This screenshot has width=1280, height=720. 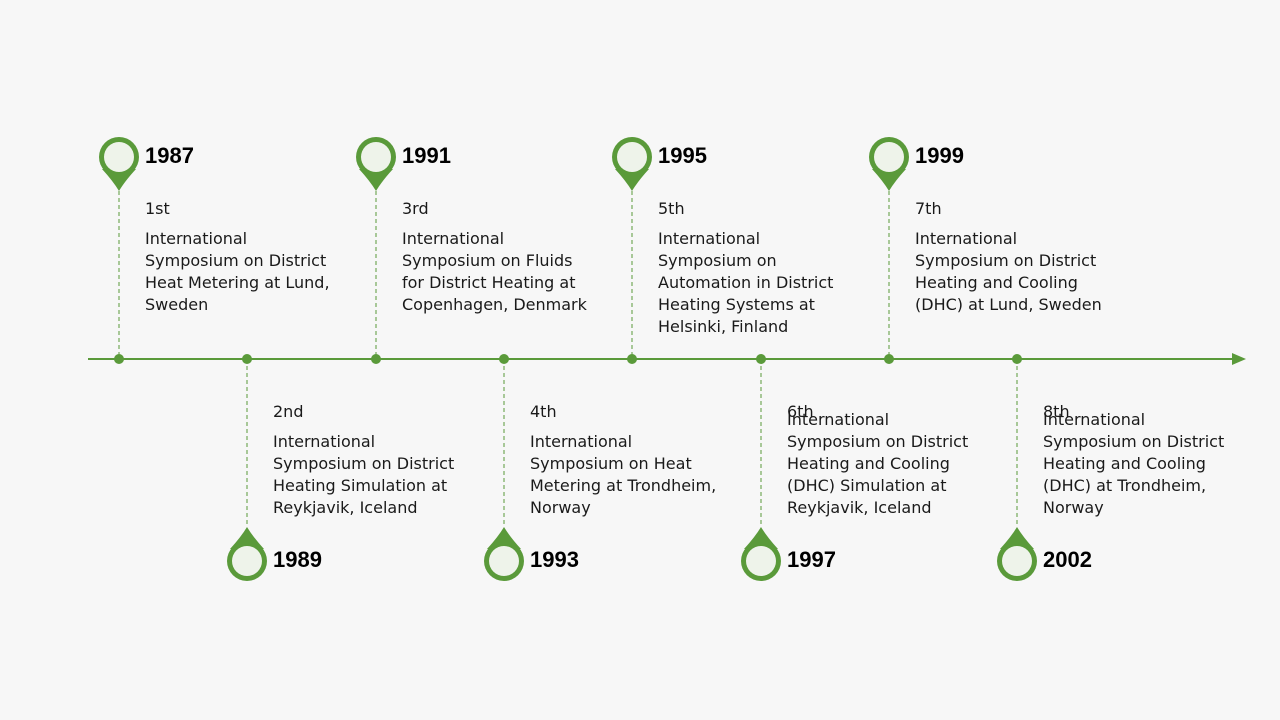 I want to click on event-year: 2002, so click(x=1067, y=559).